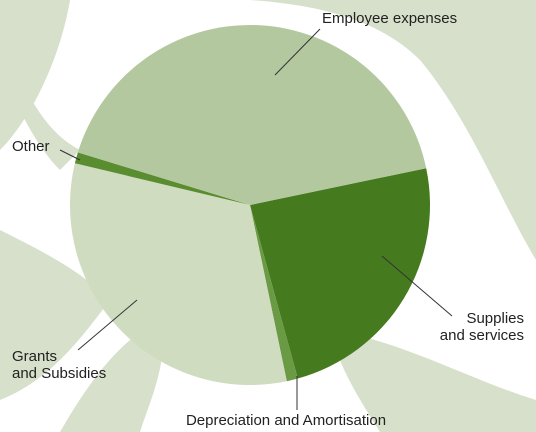 The width and height of the screenshot is (536, 432). I want to click on slice-label: Other, so click(31, 146).